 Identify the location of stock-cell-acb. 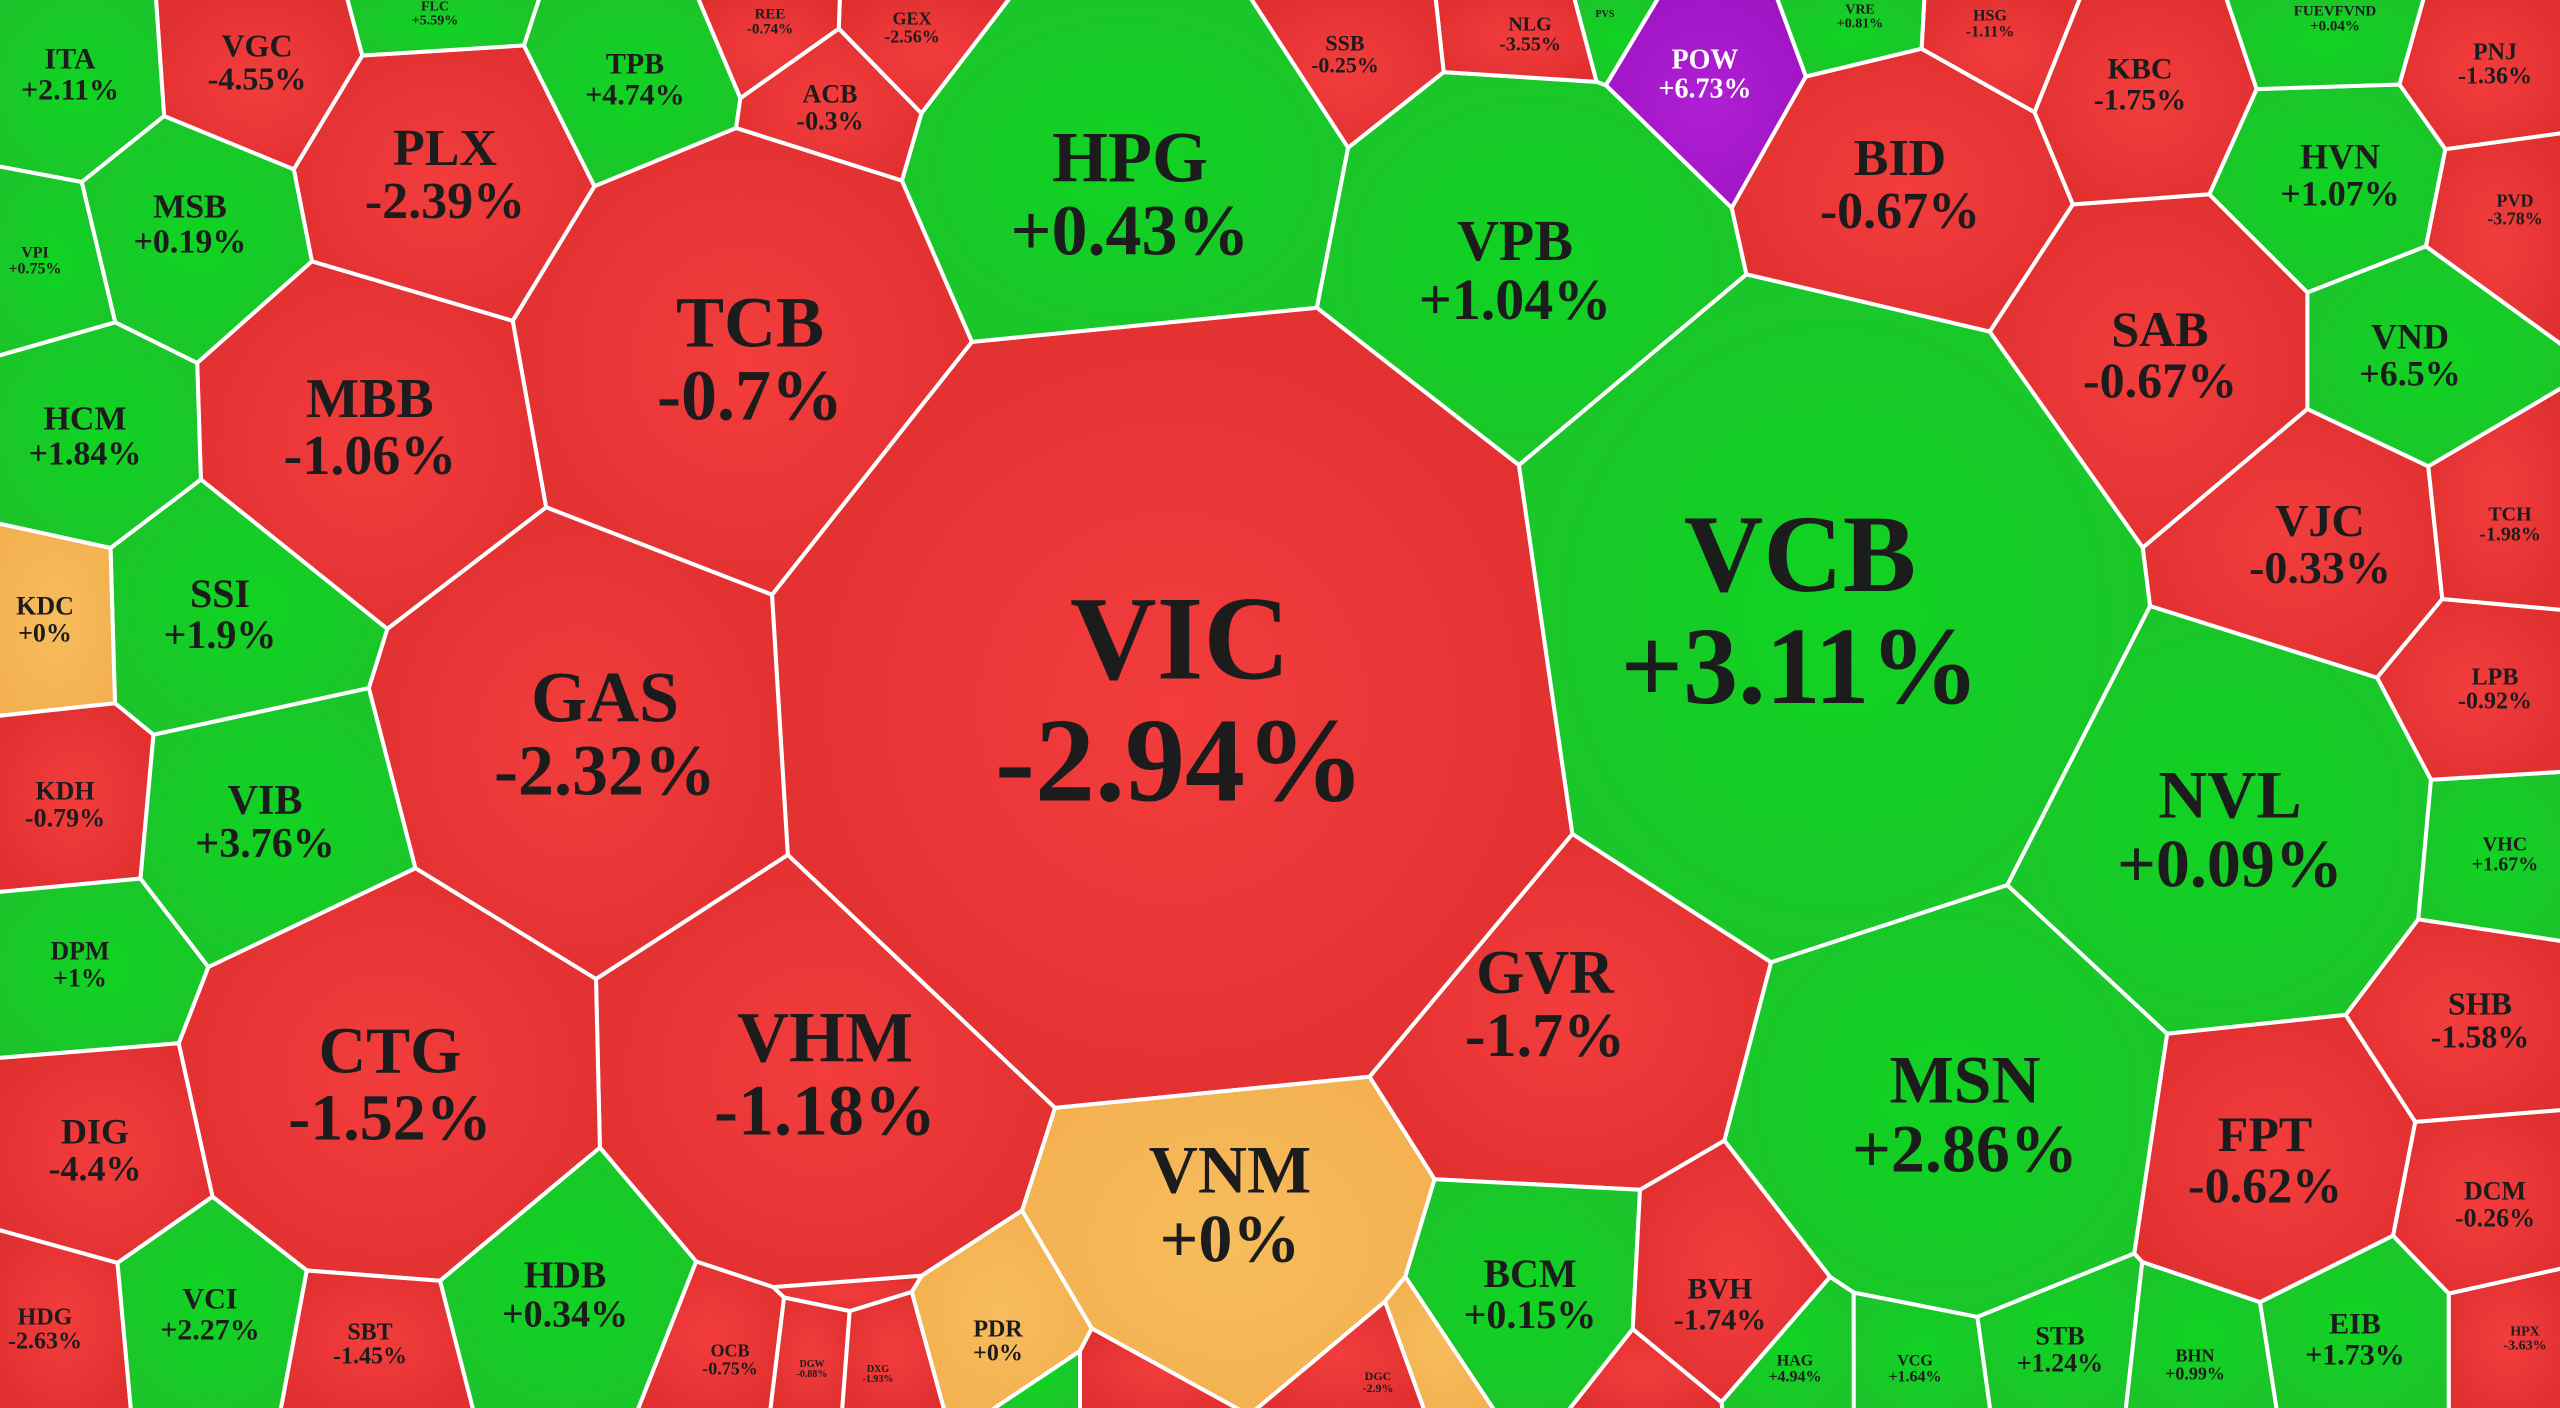
(829, 104).